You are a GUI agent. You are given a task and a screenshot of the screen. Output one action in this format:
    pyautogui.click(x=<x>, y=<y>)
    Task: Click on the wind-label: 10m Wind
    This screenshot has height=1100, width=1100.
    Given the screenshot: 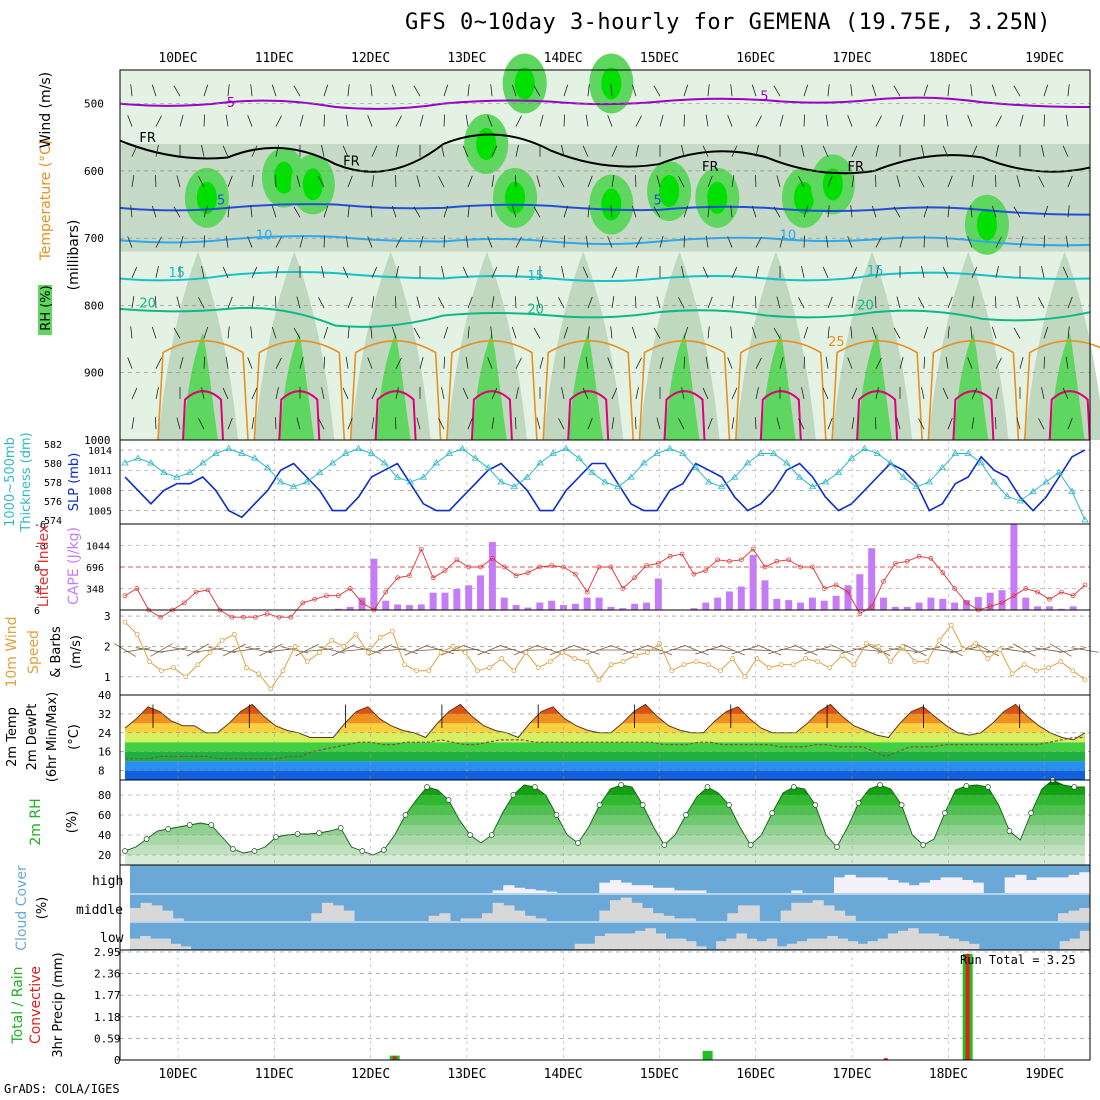 What is the action you would take?
    pyautogui.click(x=12, y=651)
    